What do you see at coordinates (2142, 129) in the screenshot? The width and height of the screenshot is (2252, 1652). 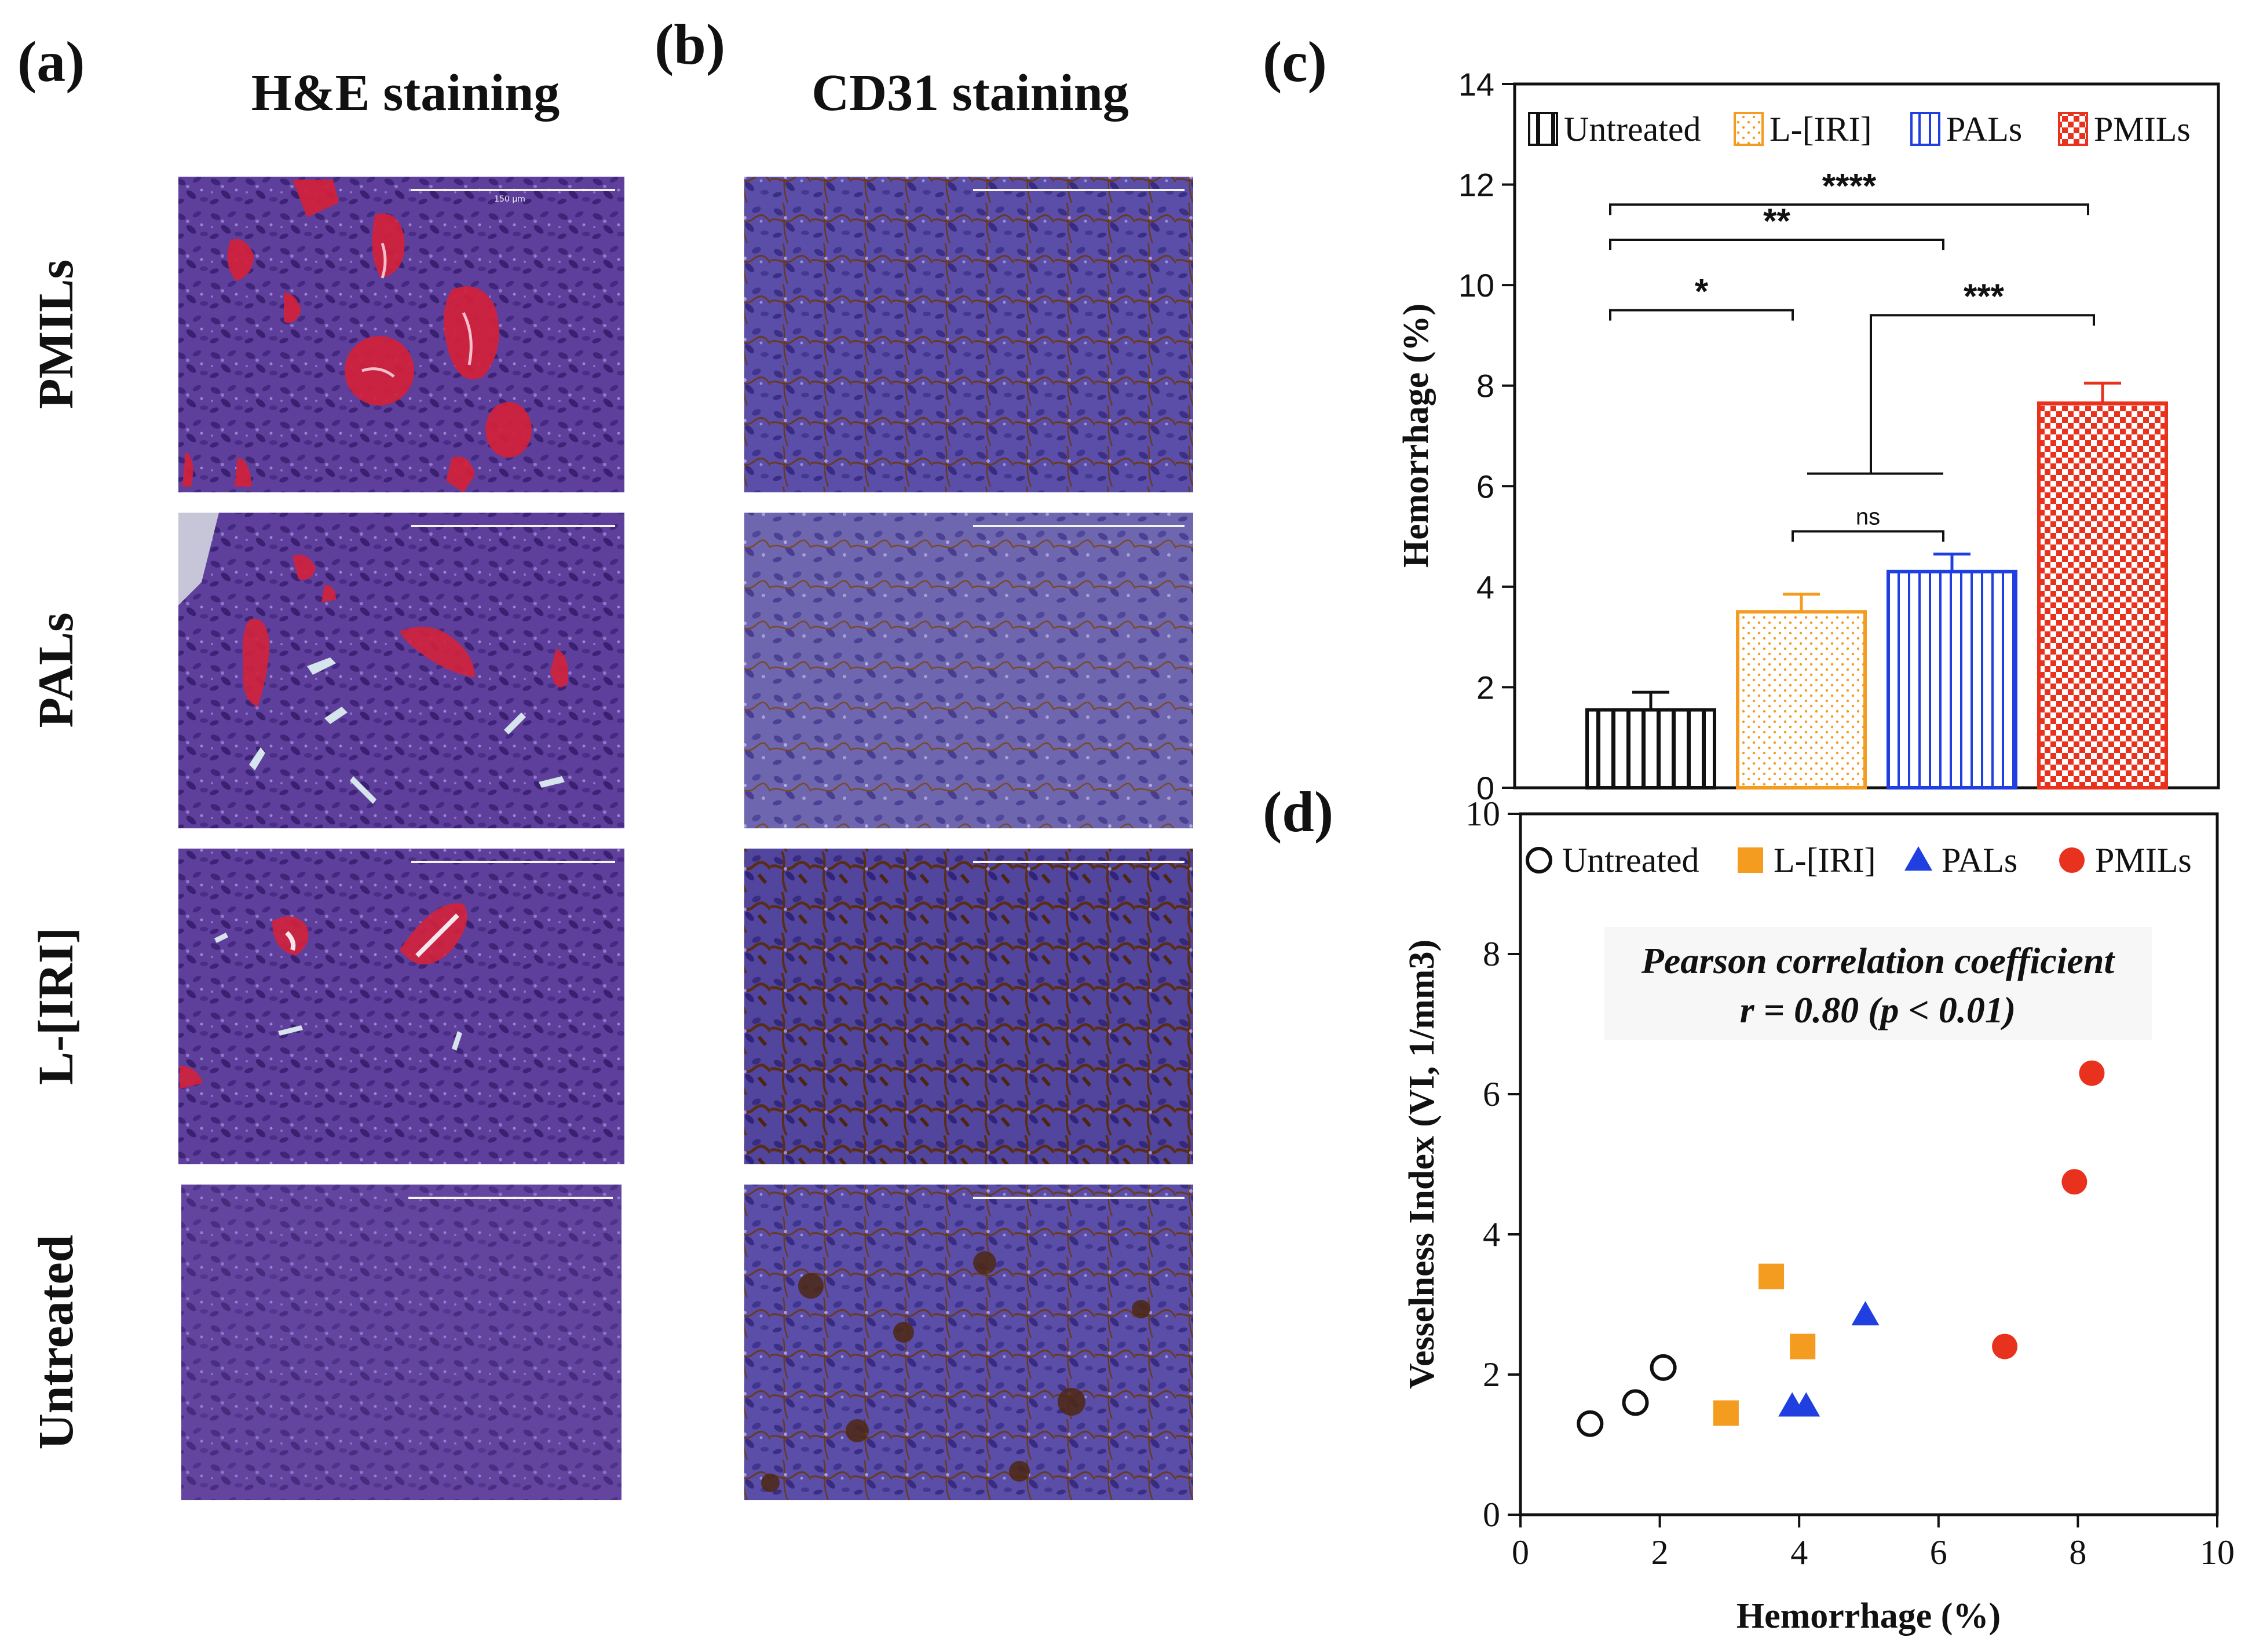 I see `legend-label-pmils: PMILs` at bounding box center [2142, 129].